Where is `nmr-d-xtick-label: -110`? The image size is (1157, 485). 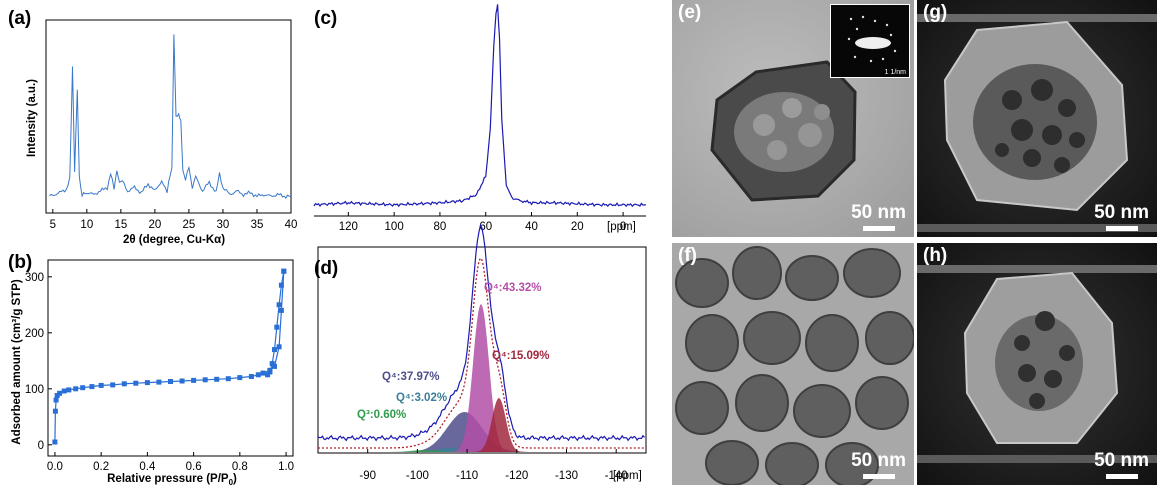
nmr-d-xtick-label: -110 is located at coordinates (467, 476).